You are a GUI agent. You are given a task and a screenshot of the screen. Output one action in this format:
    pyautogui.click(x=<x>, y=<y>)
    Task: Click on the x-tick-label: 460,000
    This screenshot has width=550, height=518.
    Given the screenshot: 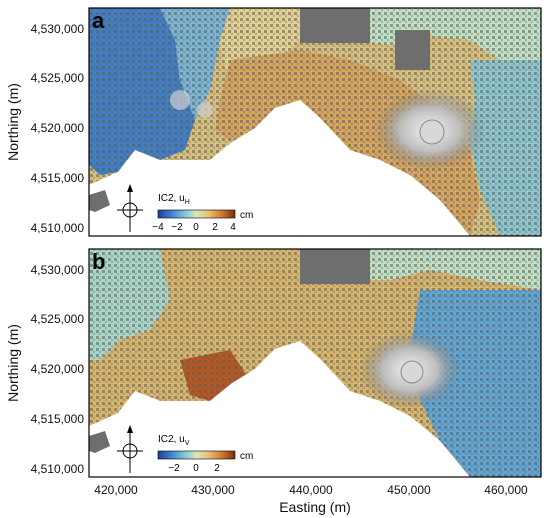 What is the action you would take?
    pyautogui.click(x=506, y=490)
    